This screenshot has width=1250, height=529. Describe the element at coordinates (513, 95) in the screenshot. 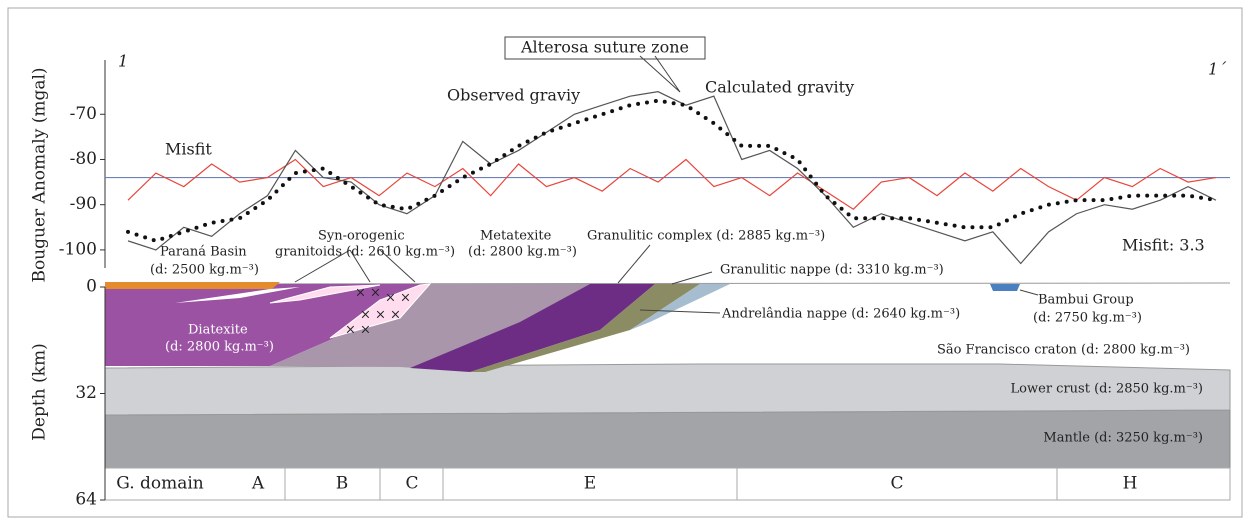

I see `series-label: Observed graviy` at that location.